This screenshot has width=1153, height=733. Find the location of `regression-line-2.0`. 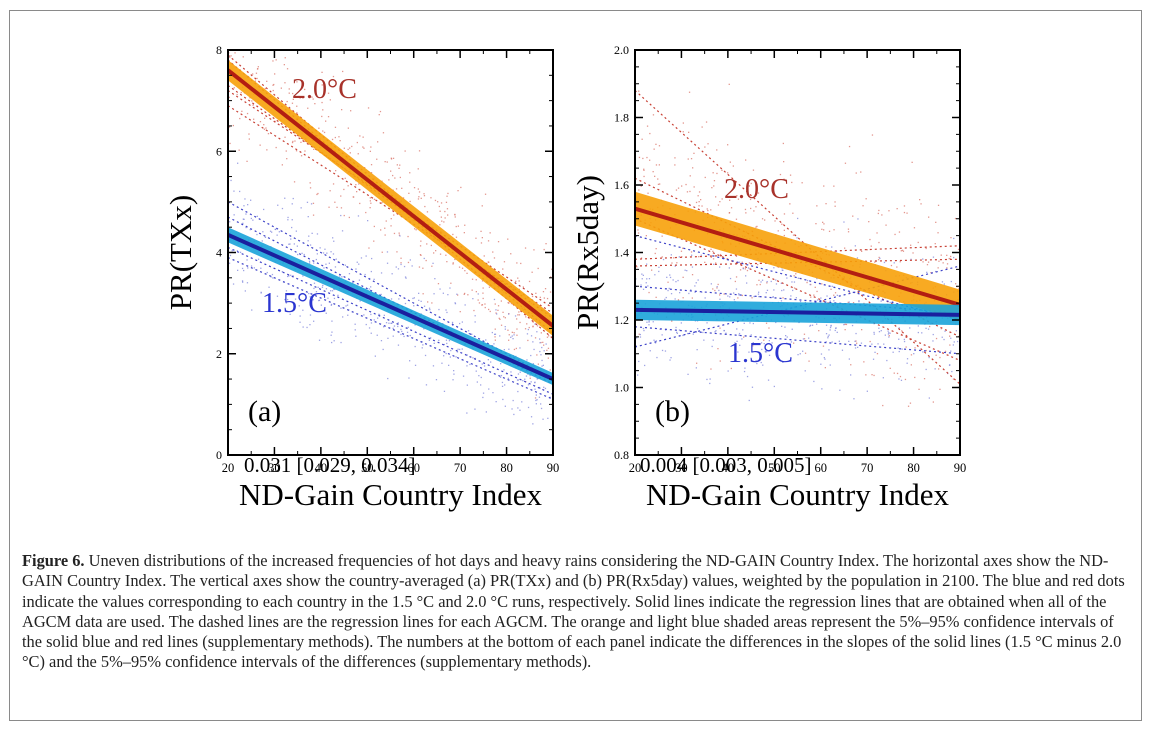

regression-line-2.0 is located at coordinates (390, 198).